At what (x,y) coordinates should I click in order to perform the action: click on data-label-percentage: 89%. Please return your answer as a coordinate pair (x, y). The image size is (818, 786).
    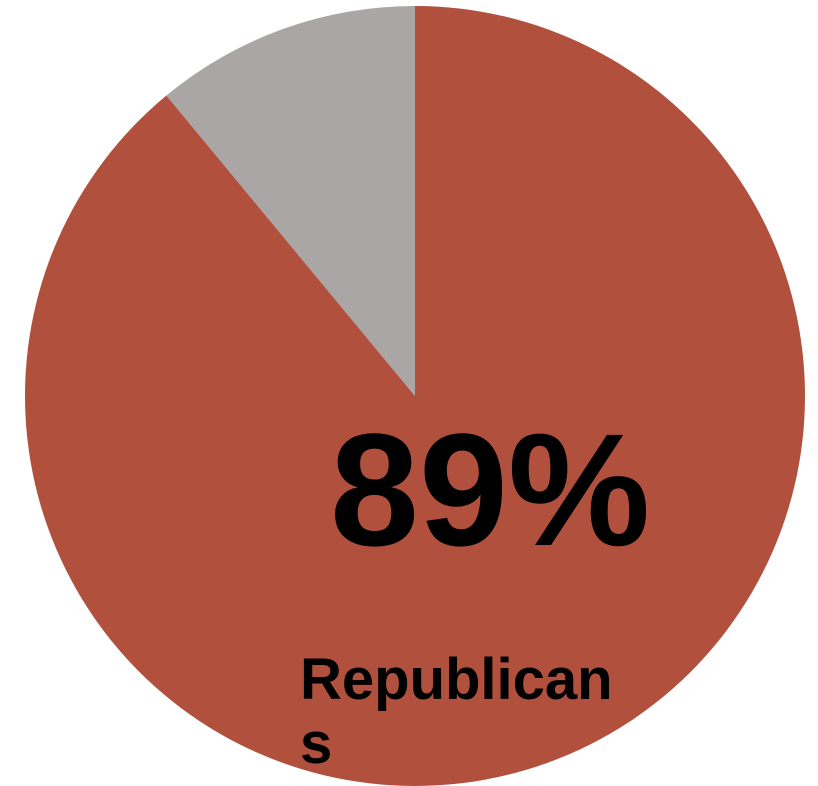
    Looking at the image, I should click on (490, 489).